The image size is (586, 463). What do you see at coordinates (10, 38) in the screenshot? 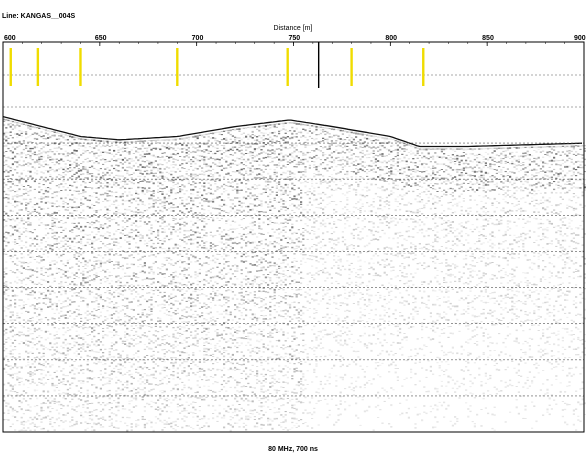
I see `x-tick-label: 600` at bounding box center [10, 38].